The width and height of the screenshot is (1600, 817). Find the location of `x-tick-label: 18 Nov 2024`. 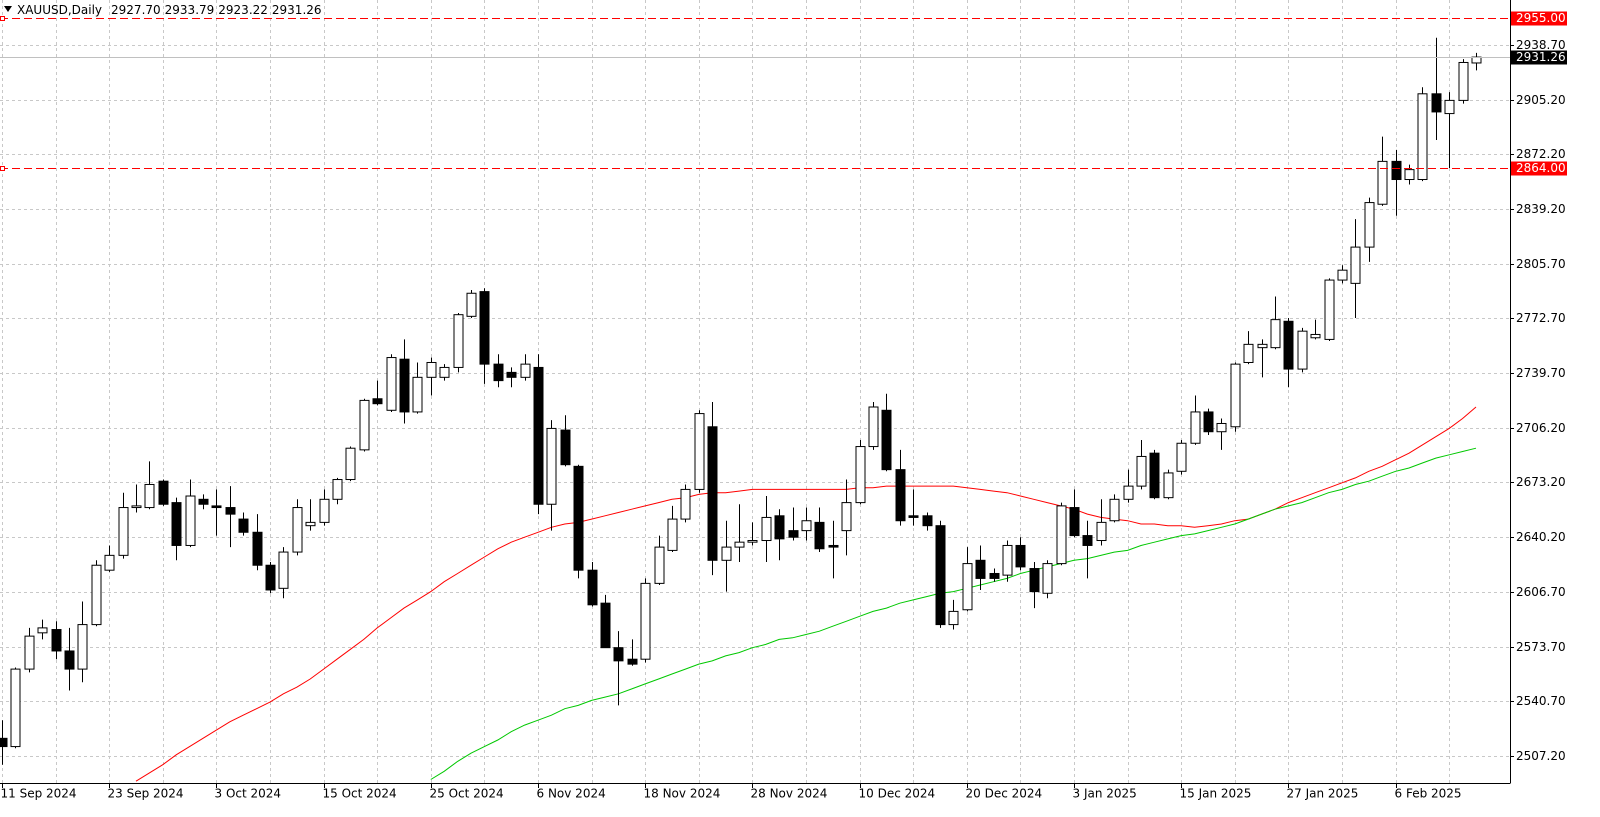

x-tick-label: 18 Nov 2024 is located at coordinates (682, 794).